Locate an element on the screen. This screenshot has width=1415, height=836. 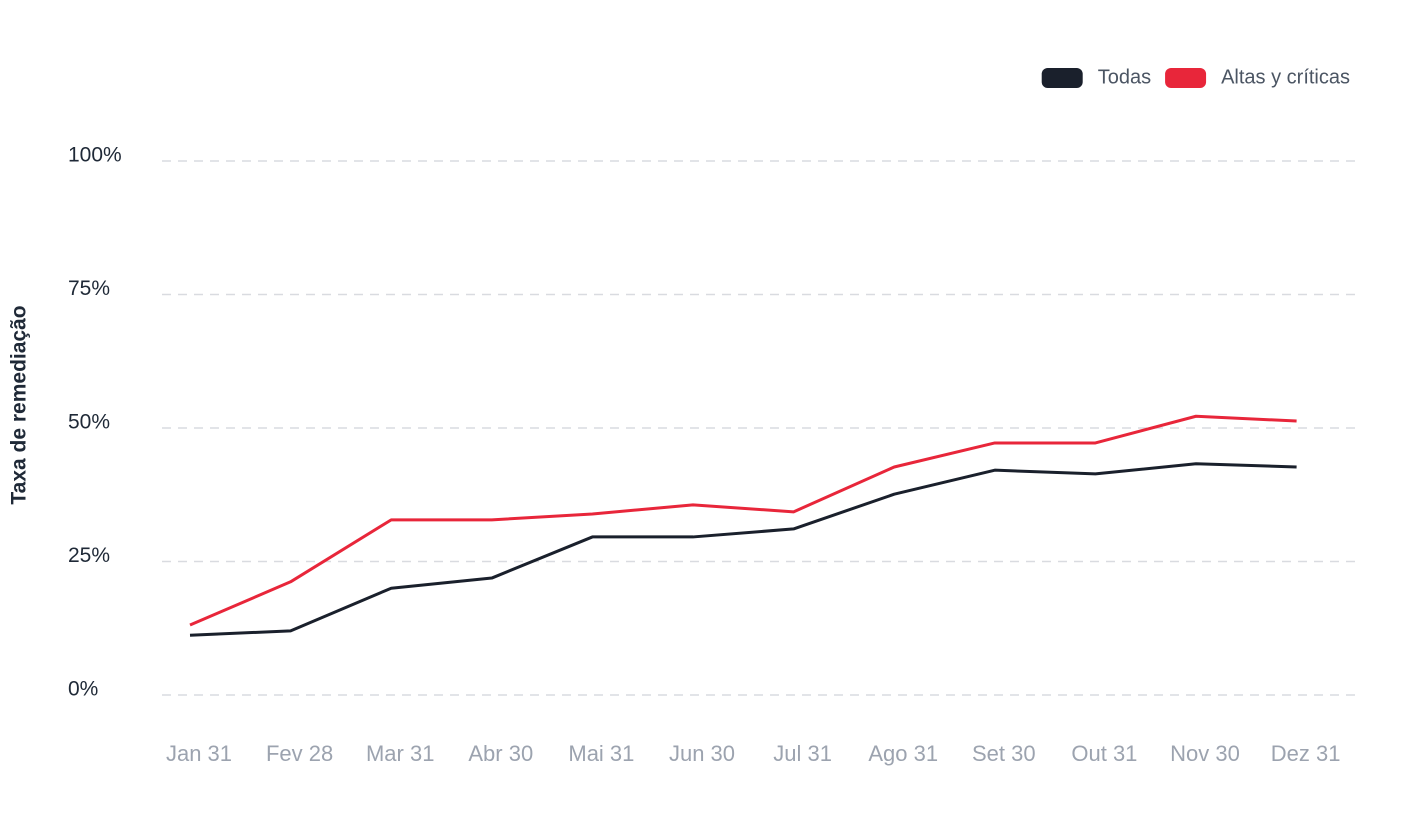
x-tick-label: Ago 31 is located at coordinates (903, 753).